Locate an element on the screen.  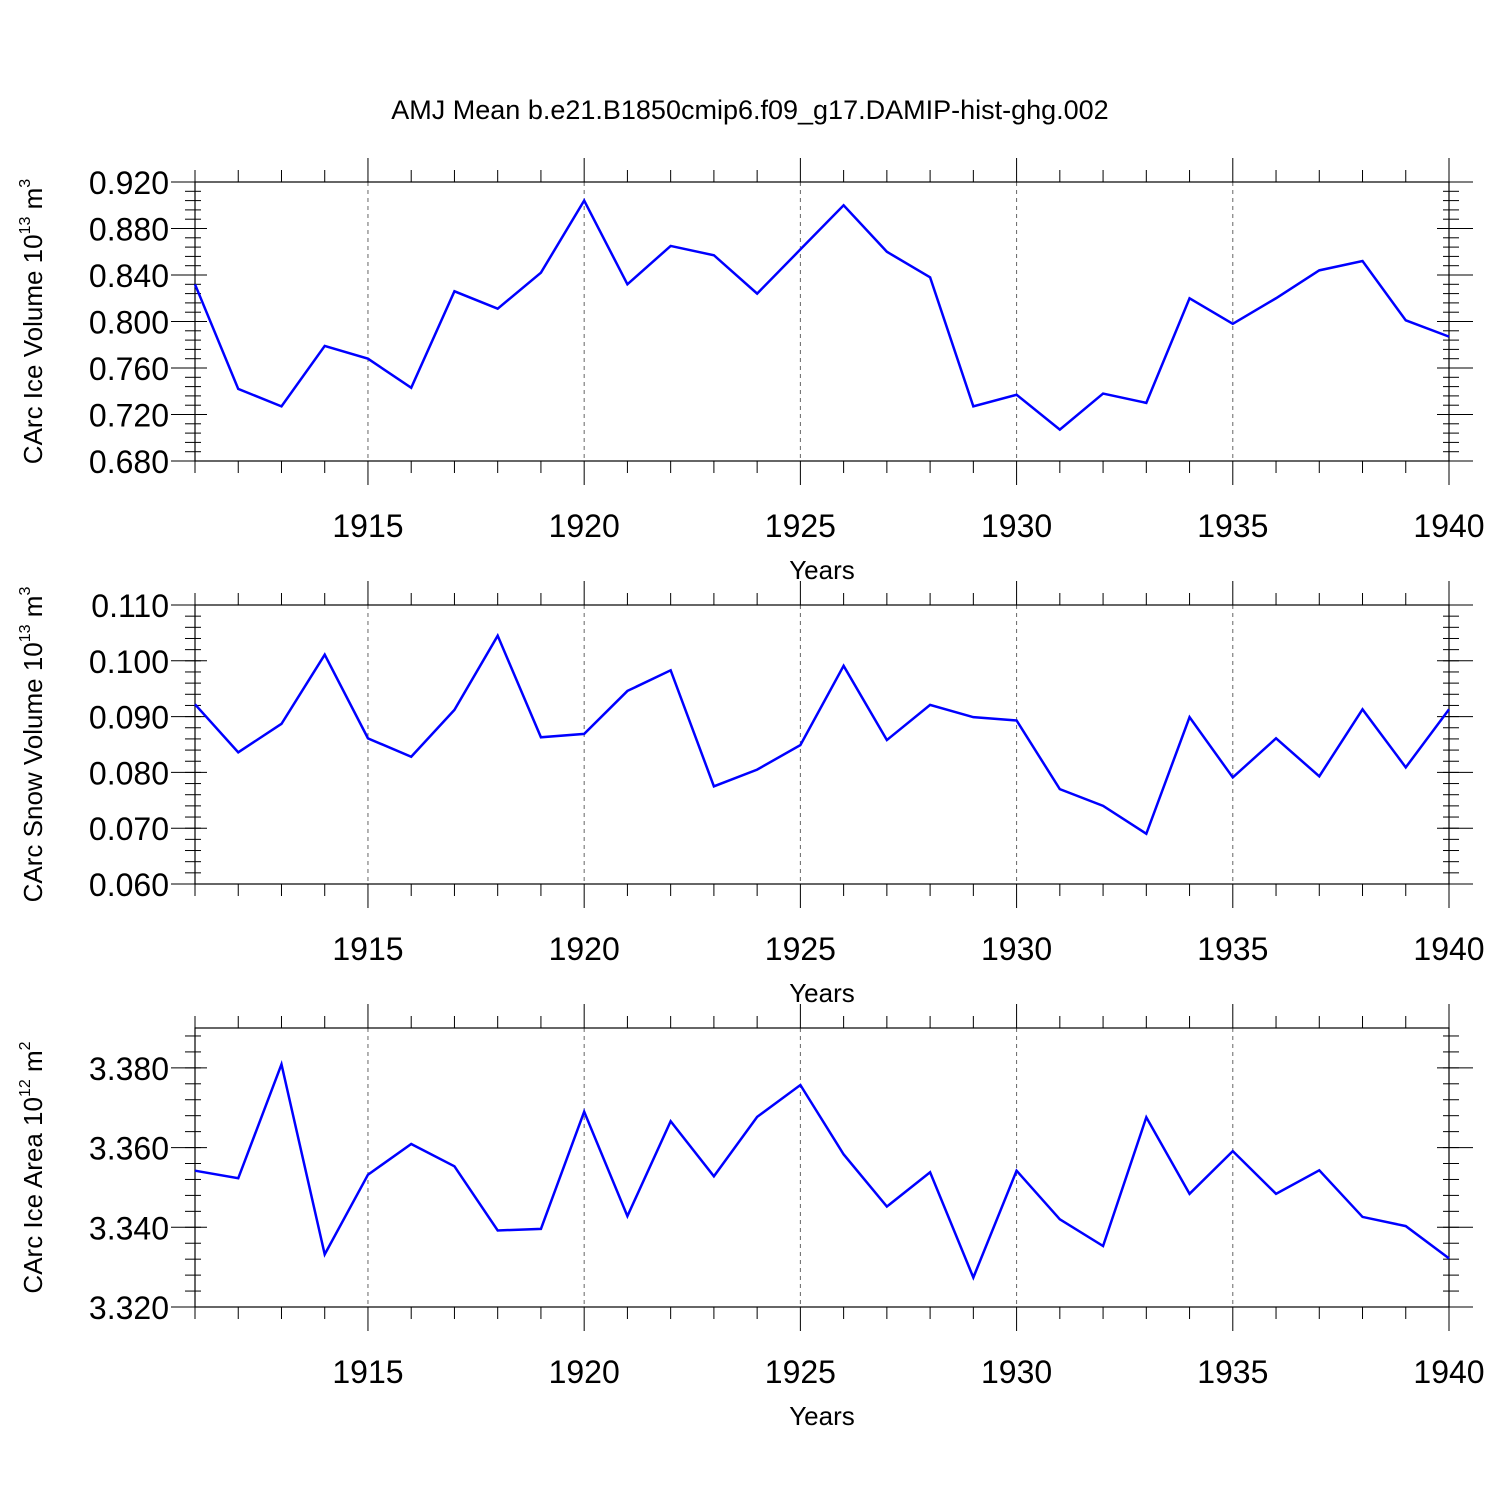
y-tick-label: 0.880 is located at coordinates (129, 230).